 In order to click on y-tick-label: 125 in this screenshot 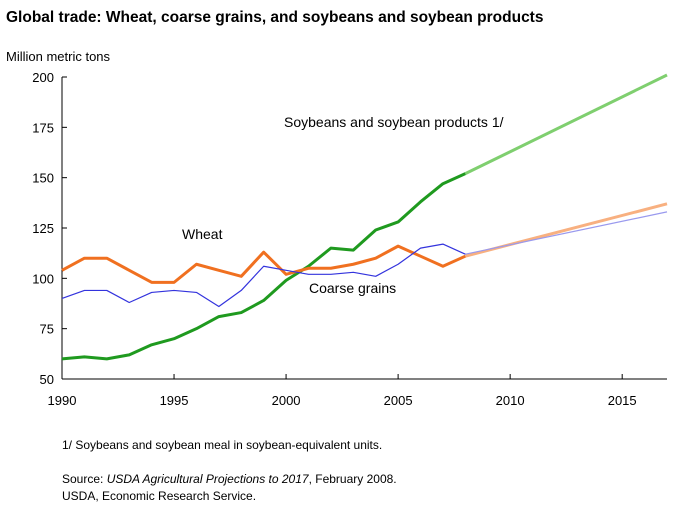, I will do `click(43, 228)`.